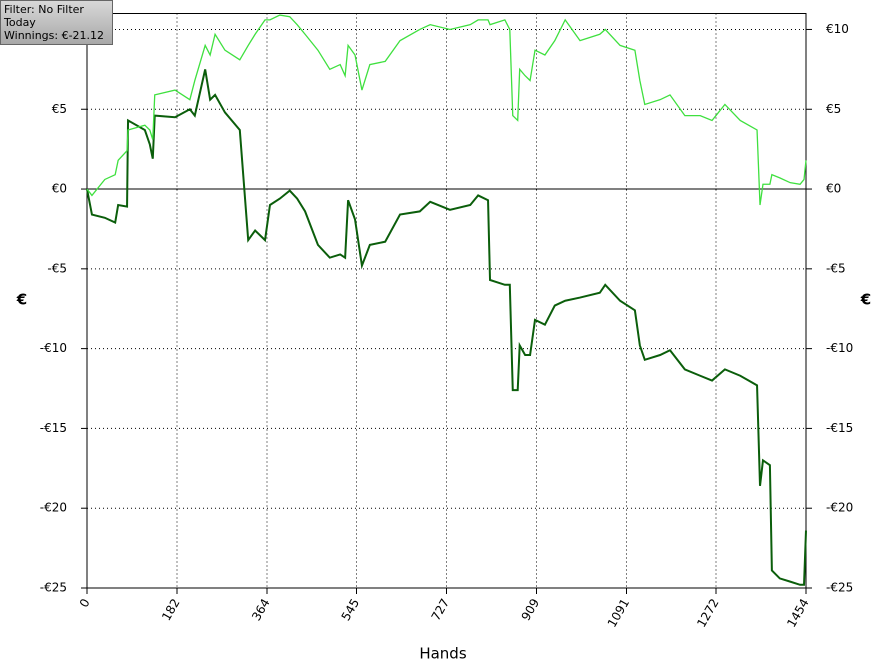 This screenshot has height=665, width=885. Describe the element at coordinates (53, 428) in the screenshot. I see `y-tick-label: -€15` at that location.